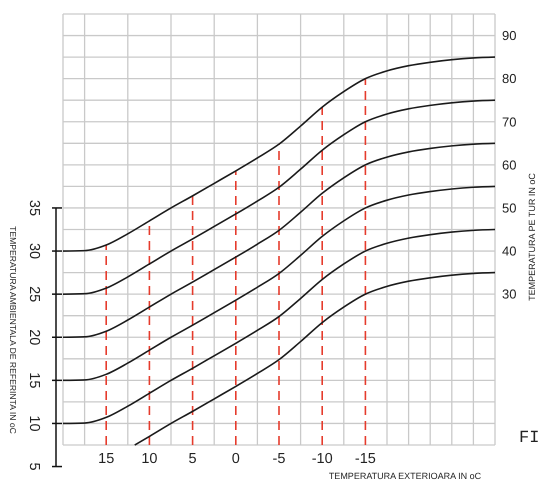  I want to click on y2-tick-label: 70, so click(509, 122).